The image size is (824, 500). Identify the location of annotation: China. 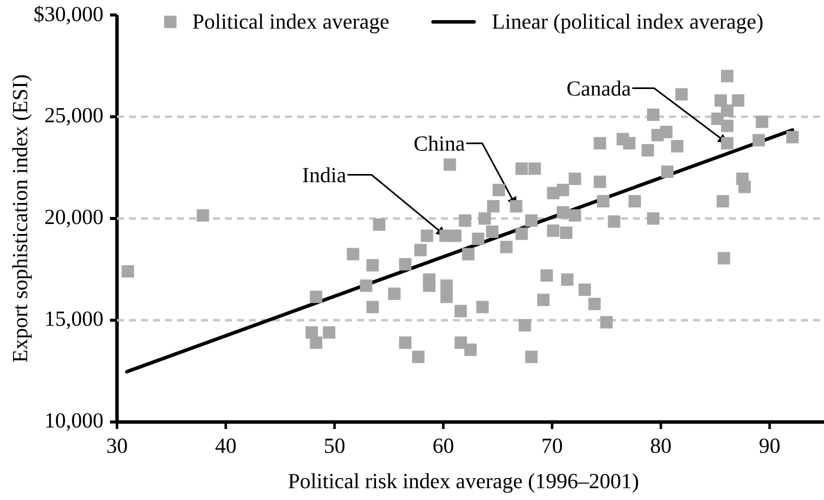
(439, 143).